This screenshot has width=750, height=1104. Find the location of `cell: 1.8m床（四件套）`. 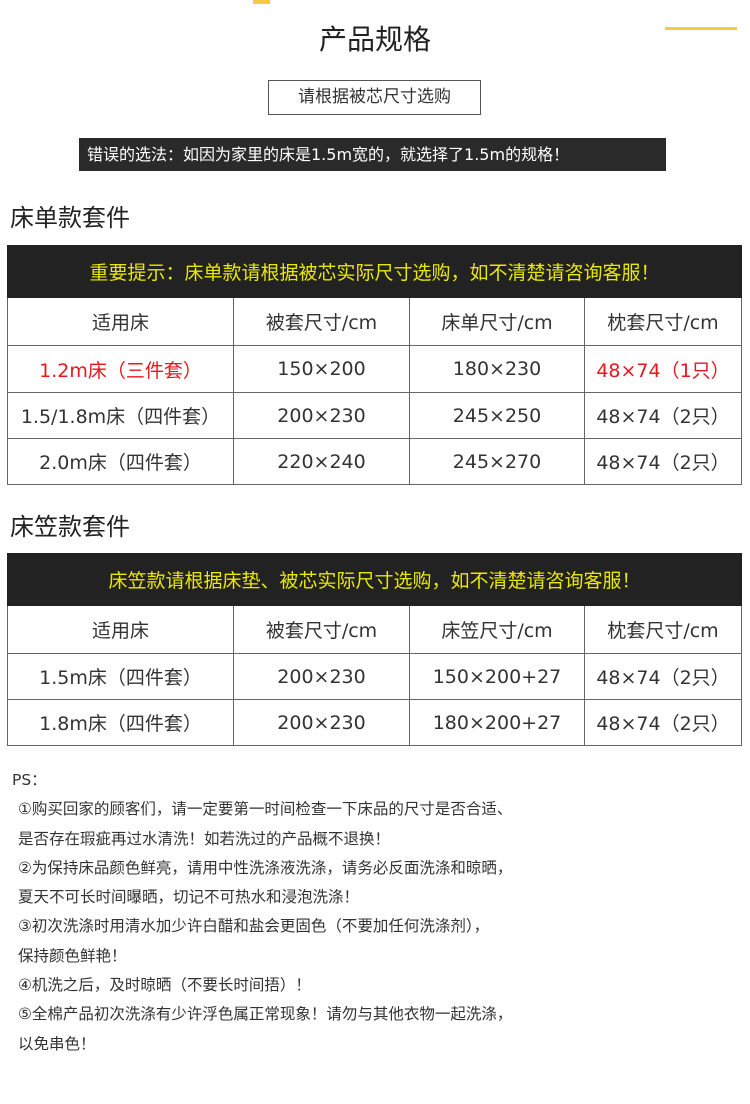

cell: 1.8m床（四件套） is located at coordinates (120, 722).